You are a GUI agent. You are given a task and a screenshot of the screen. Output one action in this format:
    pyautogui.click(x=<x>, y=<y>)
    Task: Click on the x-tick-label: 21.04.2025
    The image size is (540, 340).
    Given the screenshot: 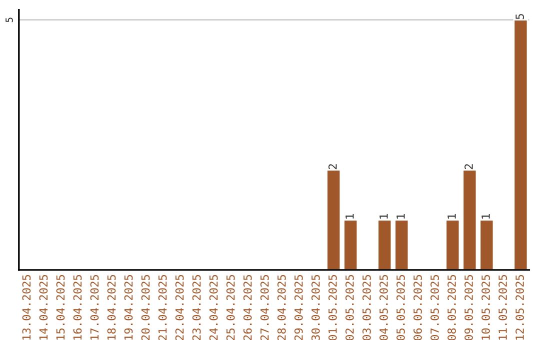 What is the action you would take?
    pyautogui.click(x=162, y=307)
    